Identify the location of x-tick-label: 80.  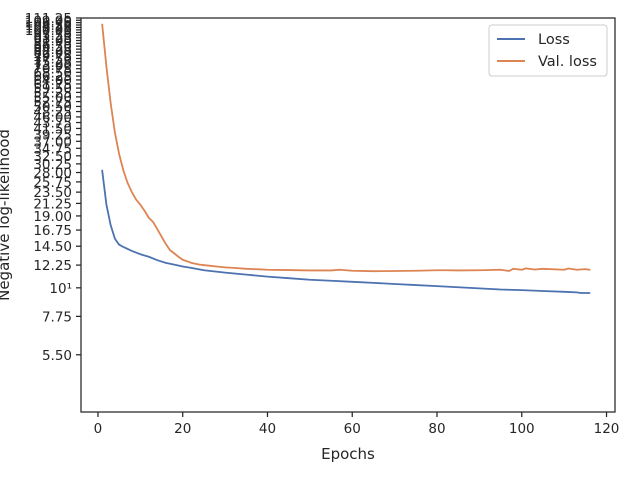
(436, 429).